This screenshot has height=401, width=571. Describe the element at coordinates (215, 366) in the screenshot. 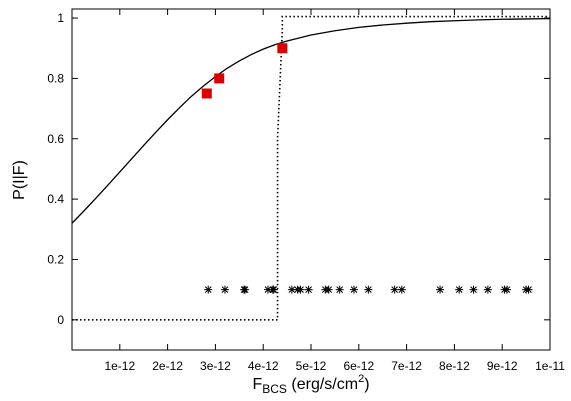

I see `x-tick-label: 3e-12` at that location.